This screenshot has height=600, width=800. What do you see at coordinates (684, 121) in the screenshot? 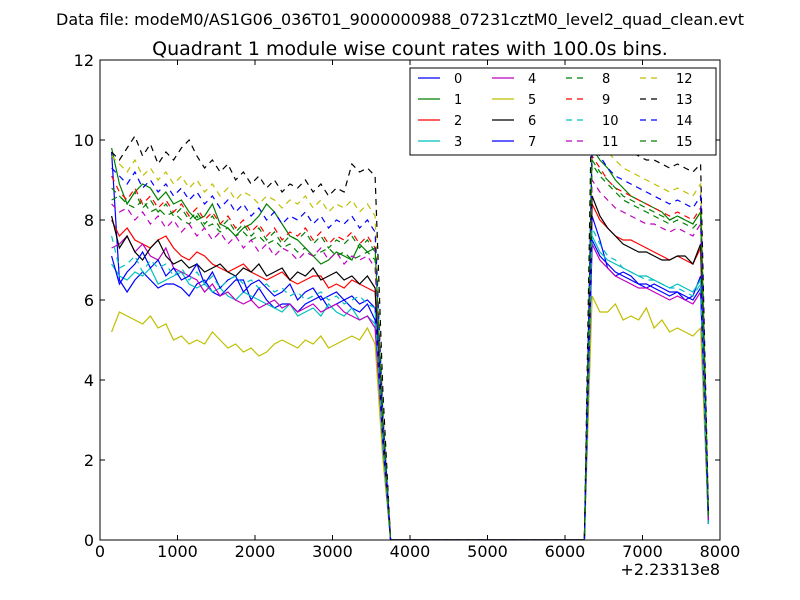
I see `legend-label: 14` at bounding box center [684, 121].